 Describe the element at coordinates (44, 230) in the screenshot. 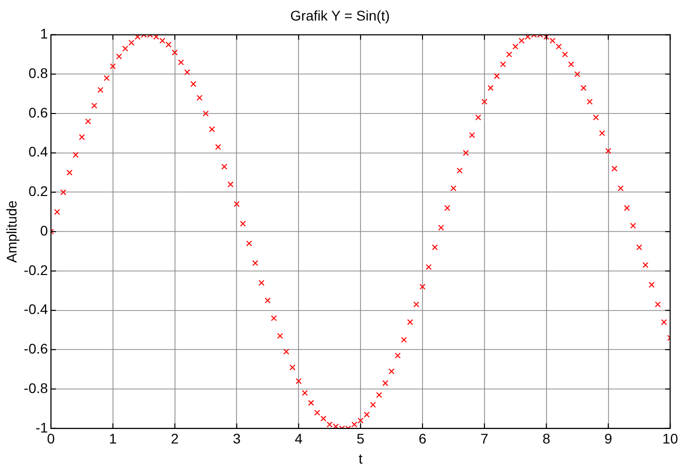

I see `y-tick-label: 0` at that location.